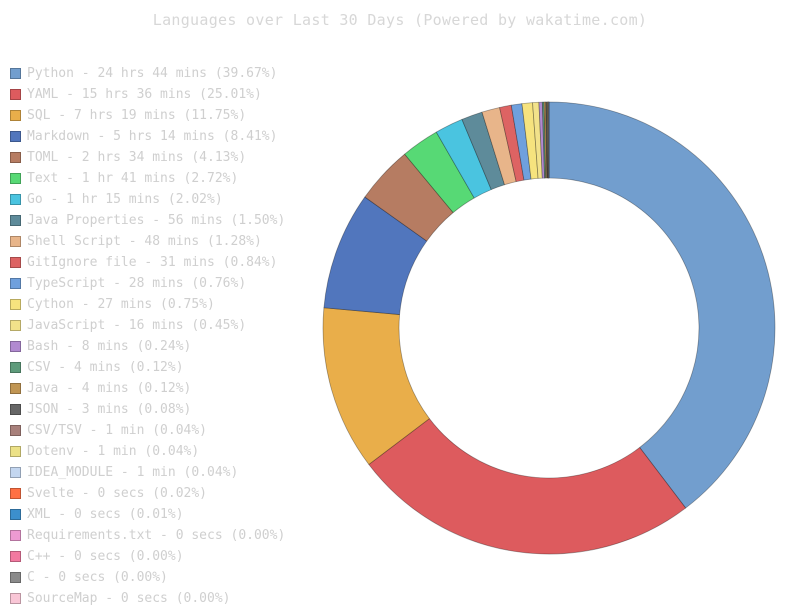 The width and height of the screenshot is (800, 609). Describe the element at coordinates (527, 486) in the screenshot. I see `donut-slice` at that location.